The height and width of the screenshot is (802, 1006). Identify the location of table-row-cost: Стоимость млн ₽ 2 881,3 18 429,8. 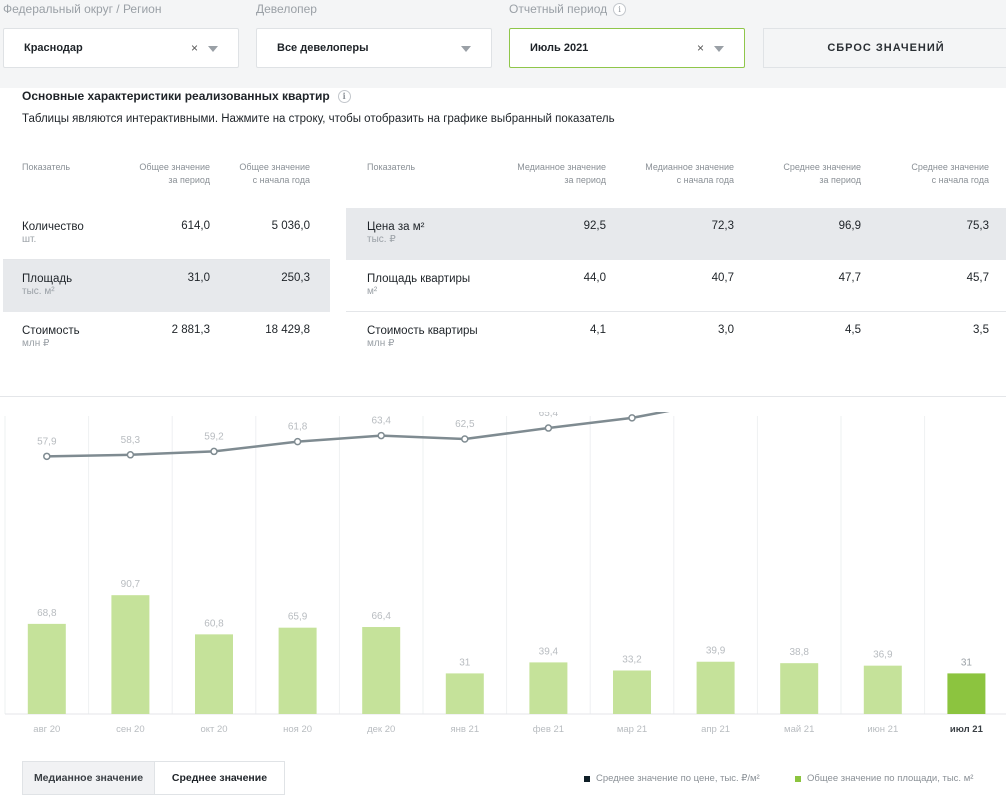
(166, 338).